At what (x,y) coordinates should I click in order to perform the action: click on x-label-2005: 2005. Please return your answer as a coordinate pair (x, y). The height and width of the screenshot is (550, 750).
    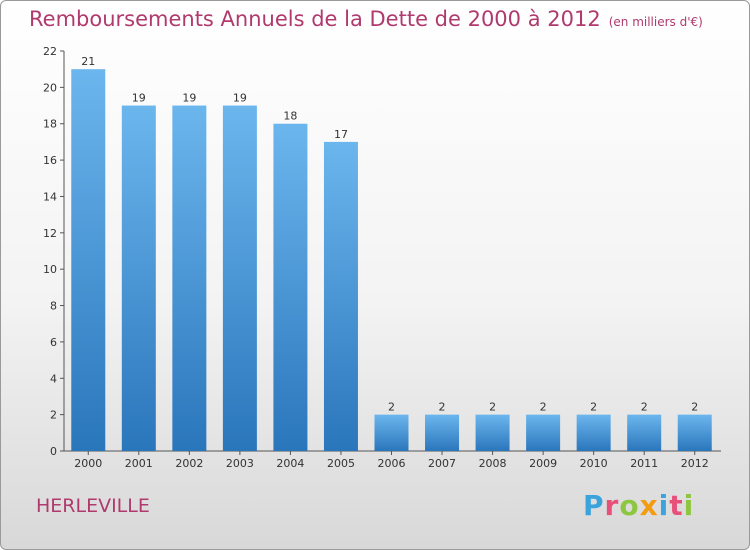
    Looking at the image, I should click on (341, 463).